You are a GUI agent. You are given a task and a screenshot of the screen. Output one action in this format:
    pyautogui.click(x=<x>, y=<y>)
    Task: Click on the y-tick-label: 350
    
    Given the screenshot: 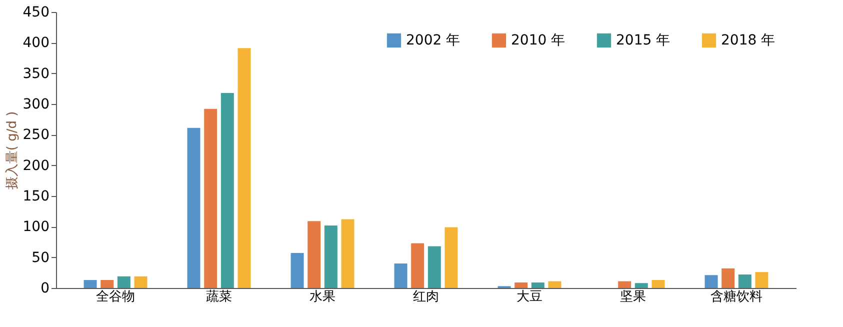 What is the action you would take?
    pyautogui.click(x=36, y=74)
    